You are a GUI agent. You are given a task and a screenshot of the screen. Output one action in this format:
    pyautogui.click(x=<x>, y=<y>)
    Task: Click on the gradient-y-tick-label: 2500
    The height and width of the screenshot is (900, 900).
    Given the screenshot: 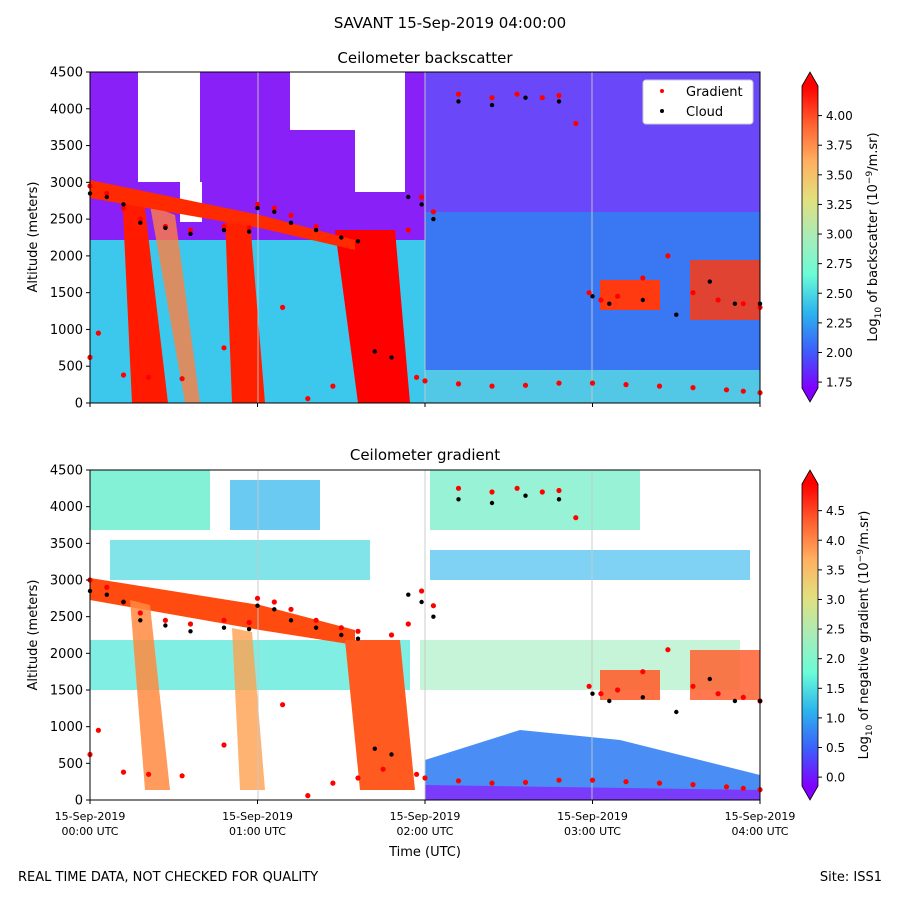 What is the action you would take?
    pyautogui.click(x=66, y=617)
    